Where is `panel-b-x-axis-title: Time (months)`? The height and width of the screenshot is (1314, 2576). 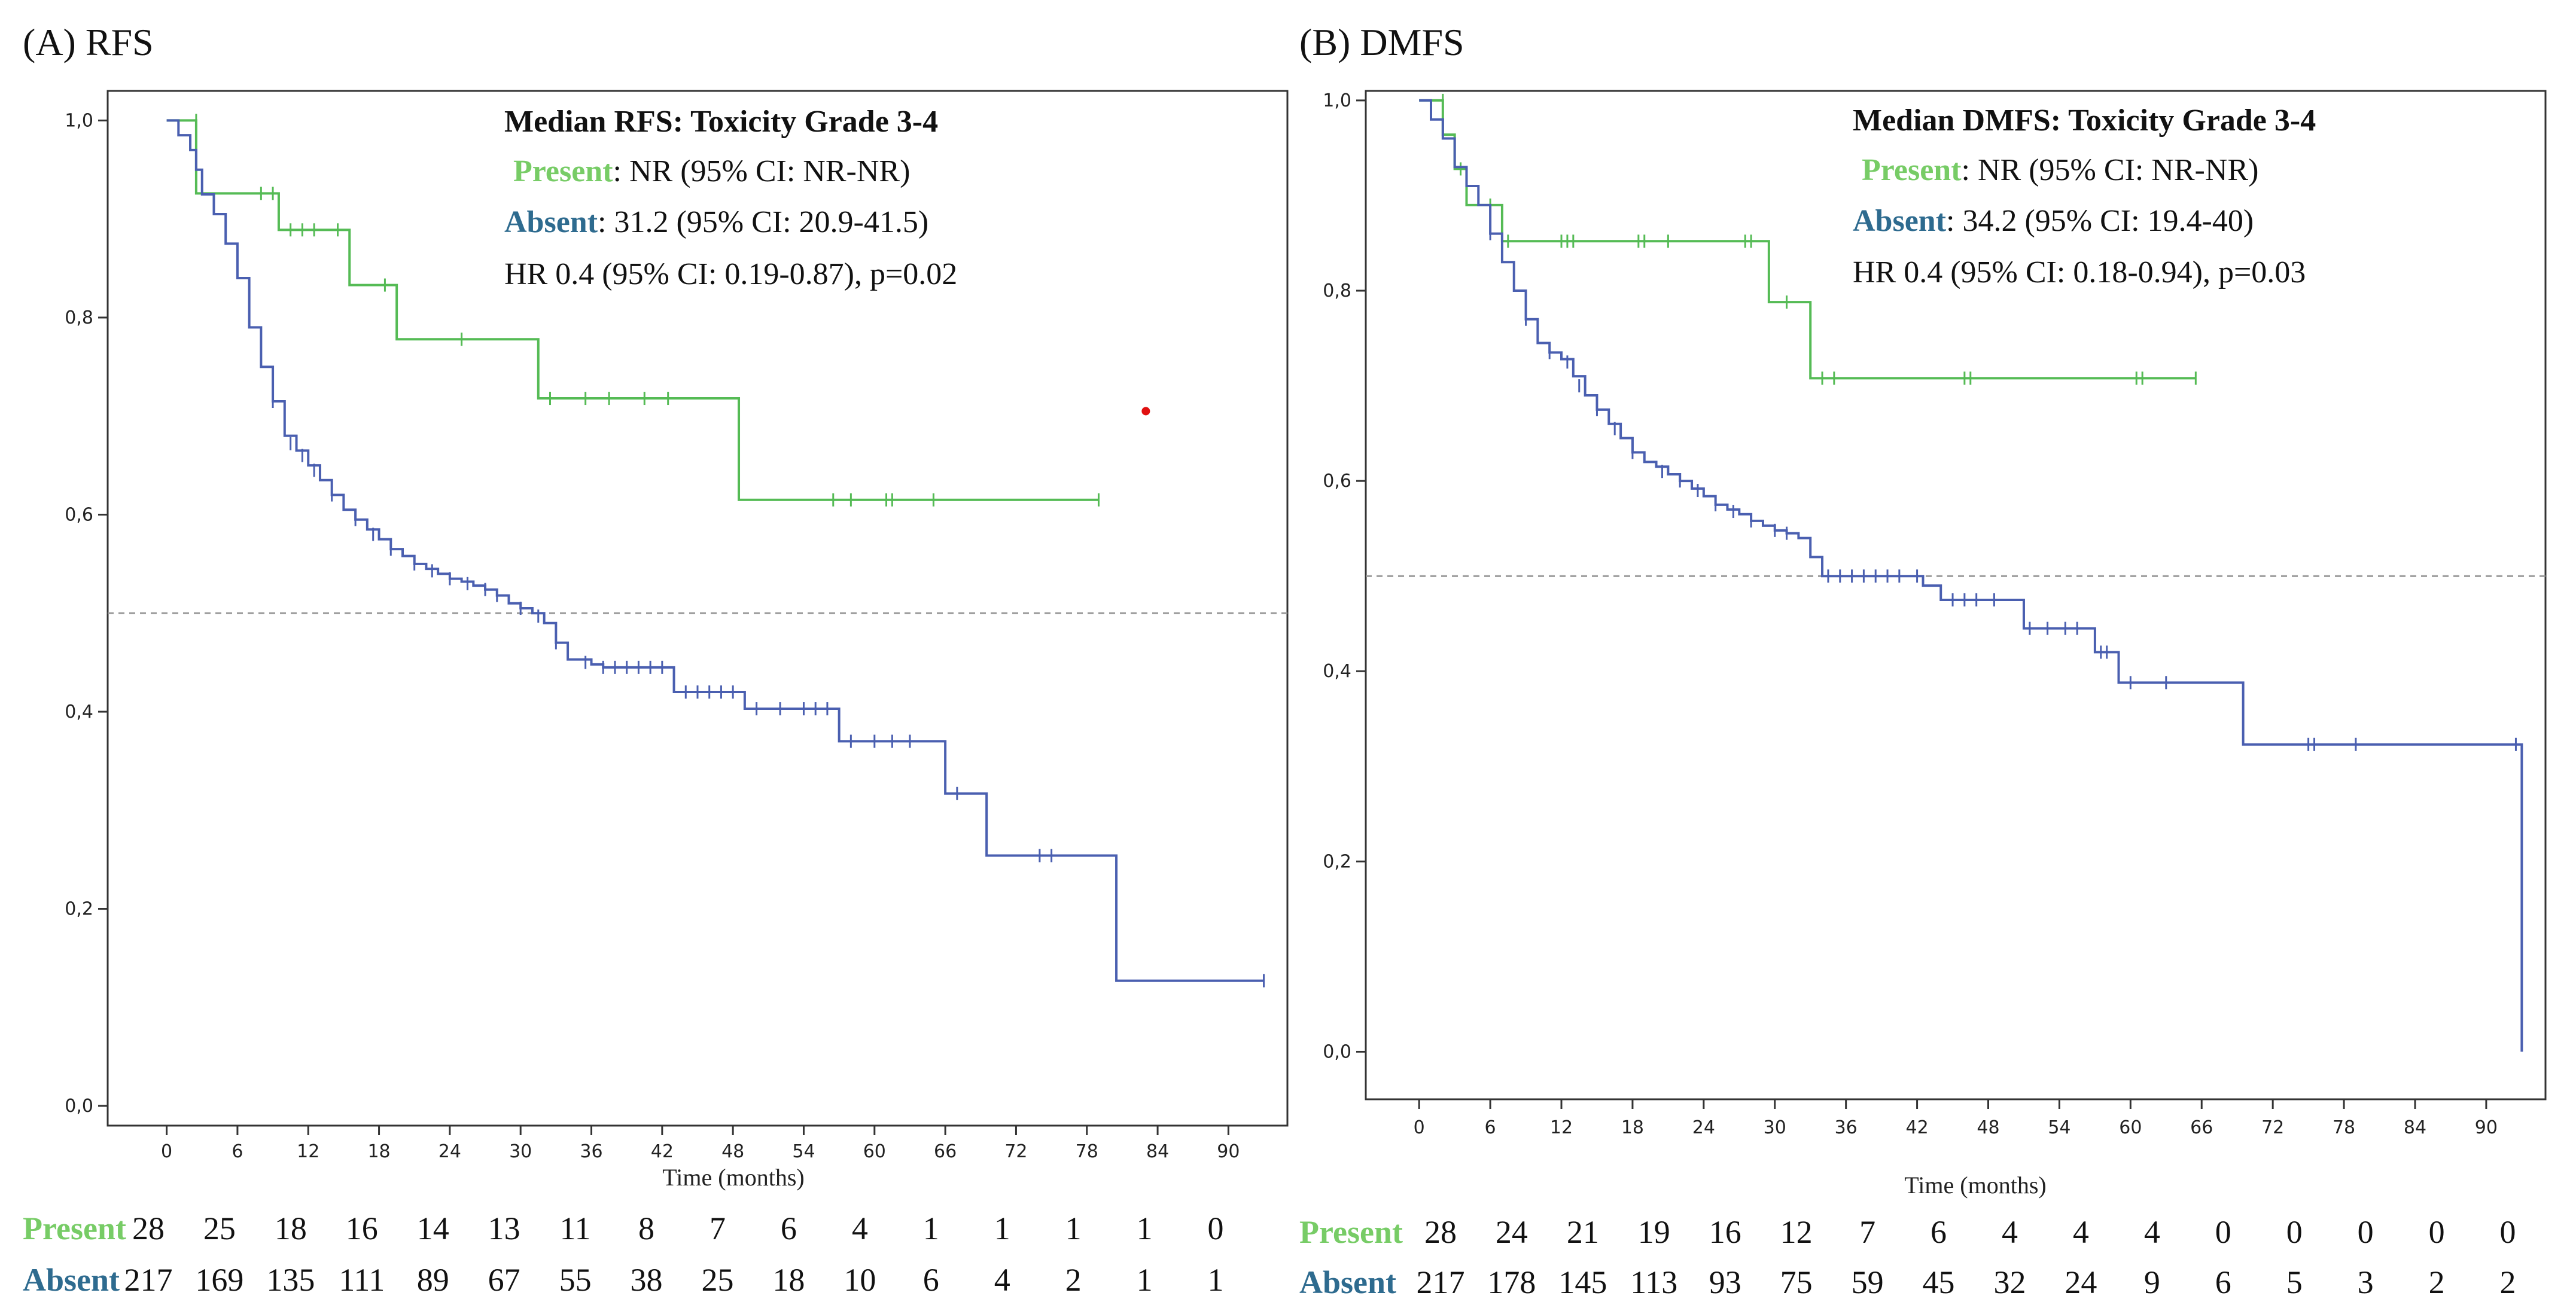 panel-b-x-axis-title: Time (months) is located at coordinates (1975, 1185).